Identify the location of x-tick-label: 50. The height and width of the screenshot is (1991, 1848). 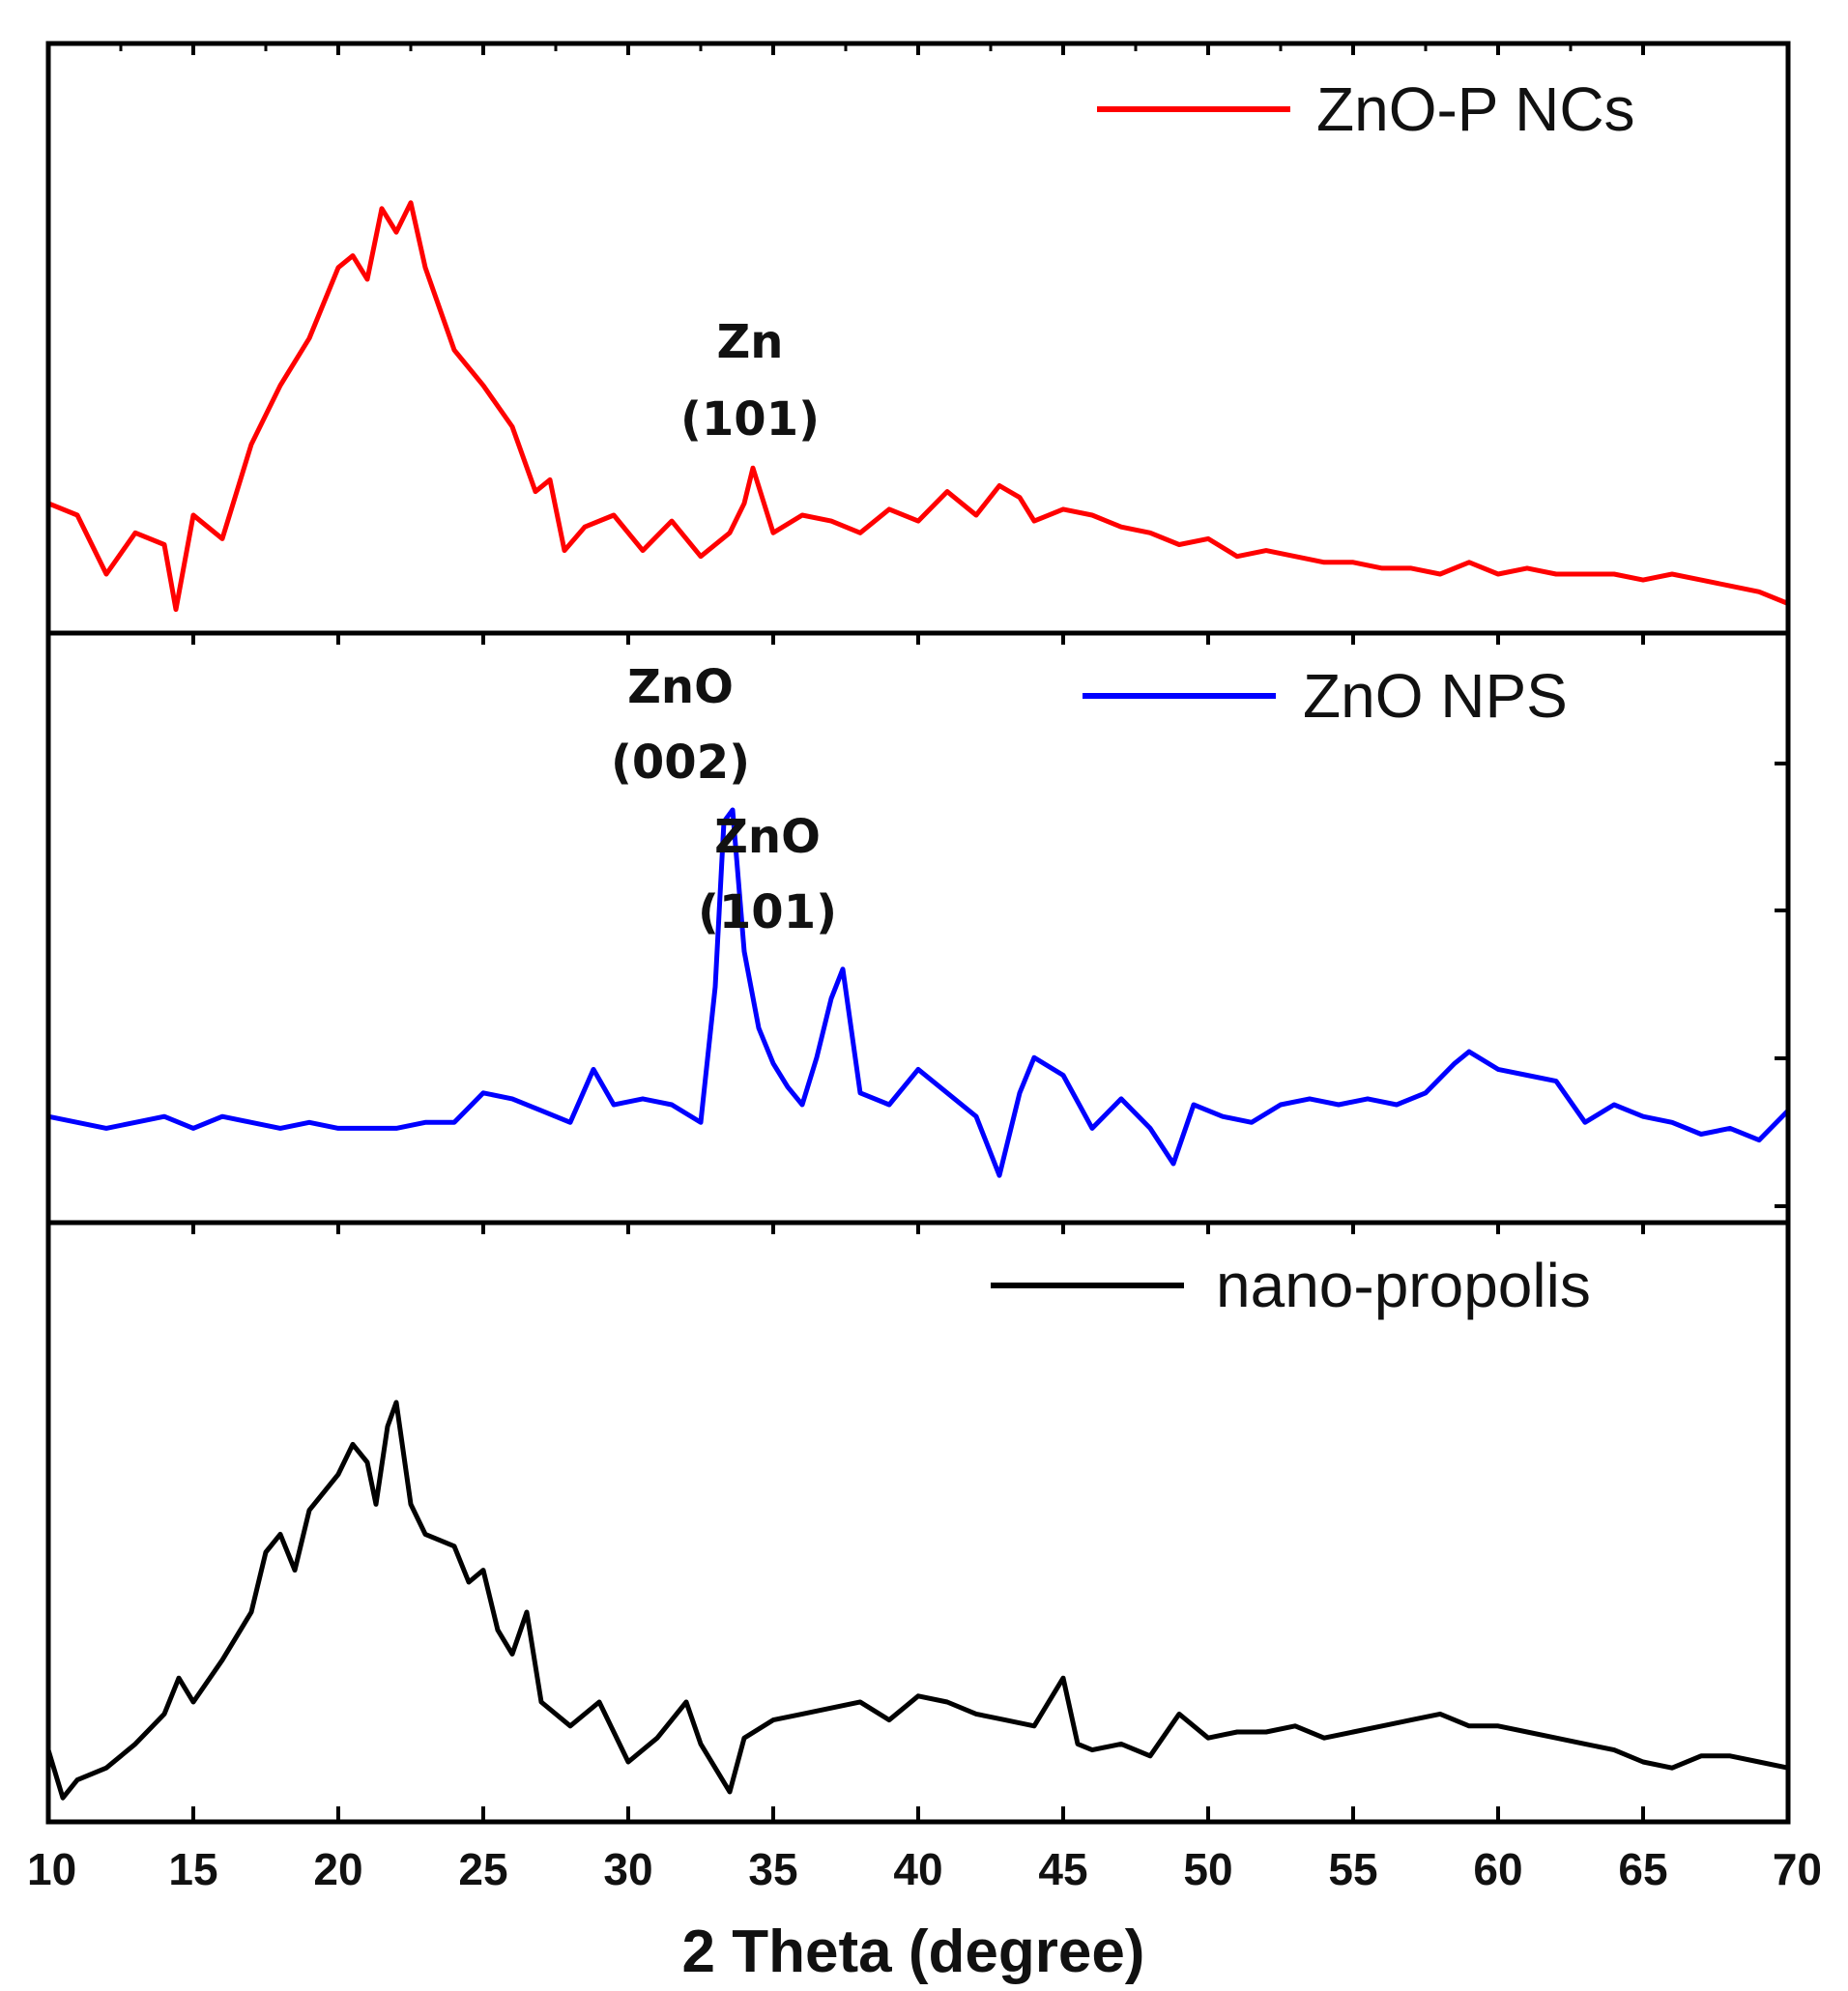
(1207, 1869).